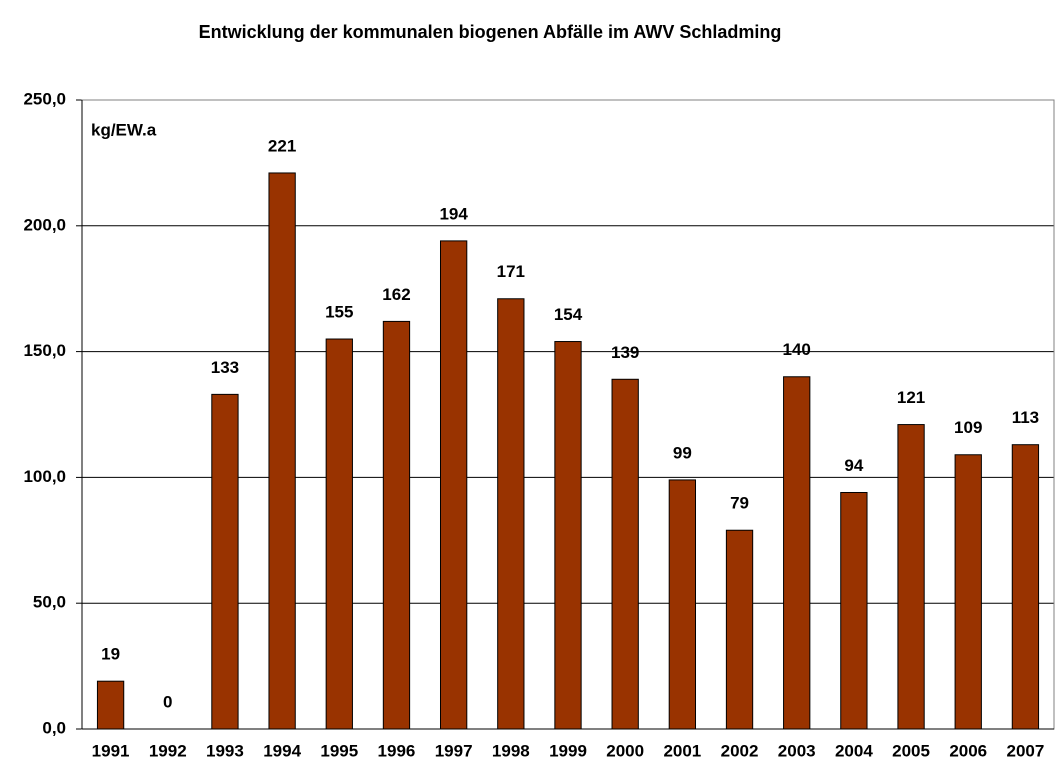  I want to click on value-label: 162, so click(396, 294).